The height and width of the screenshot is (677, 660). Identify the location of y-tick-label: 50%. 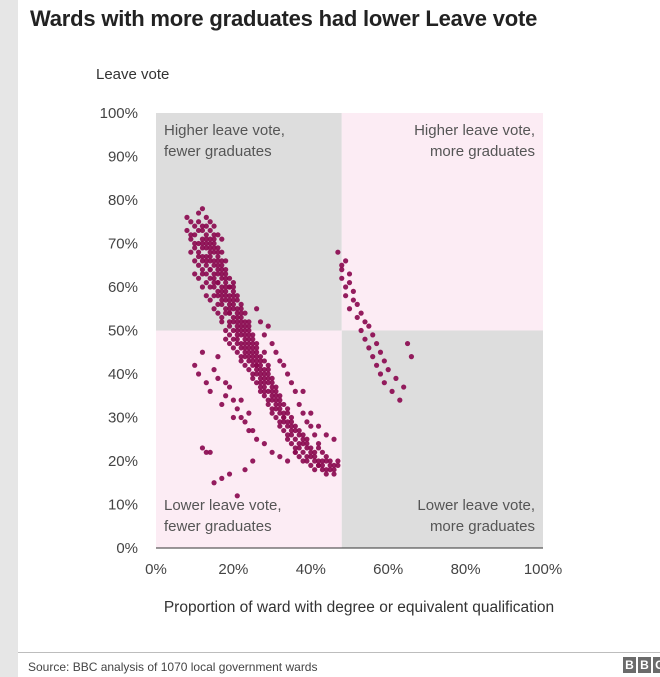
(123, 331).